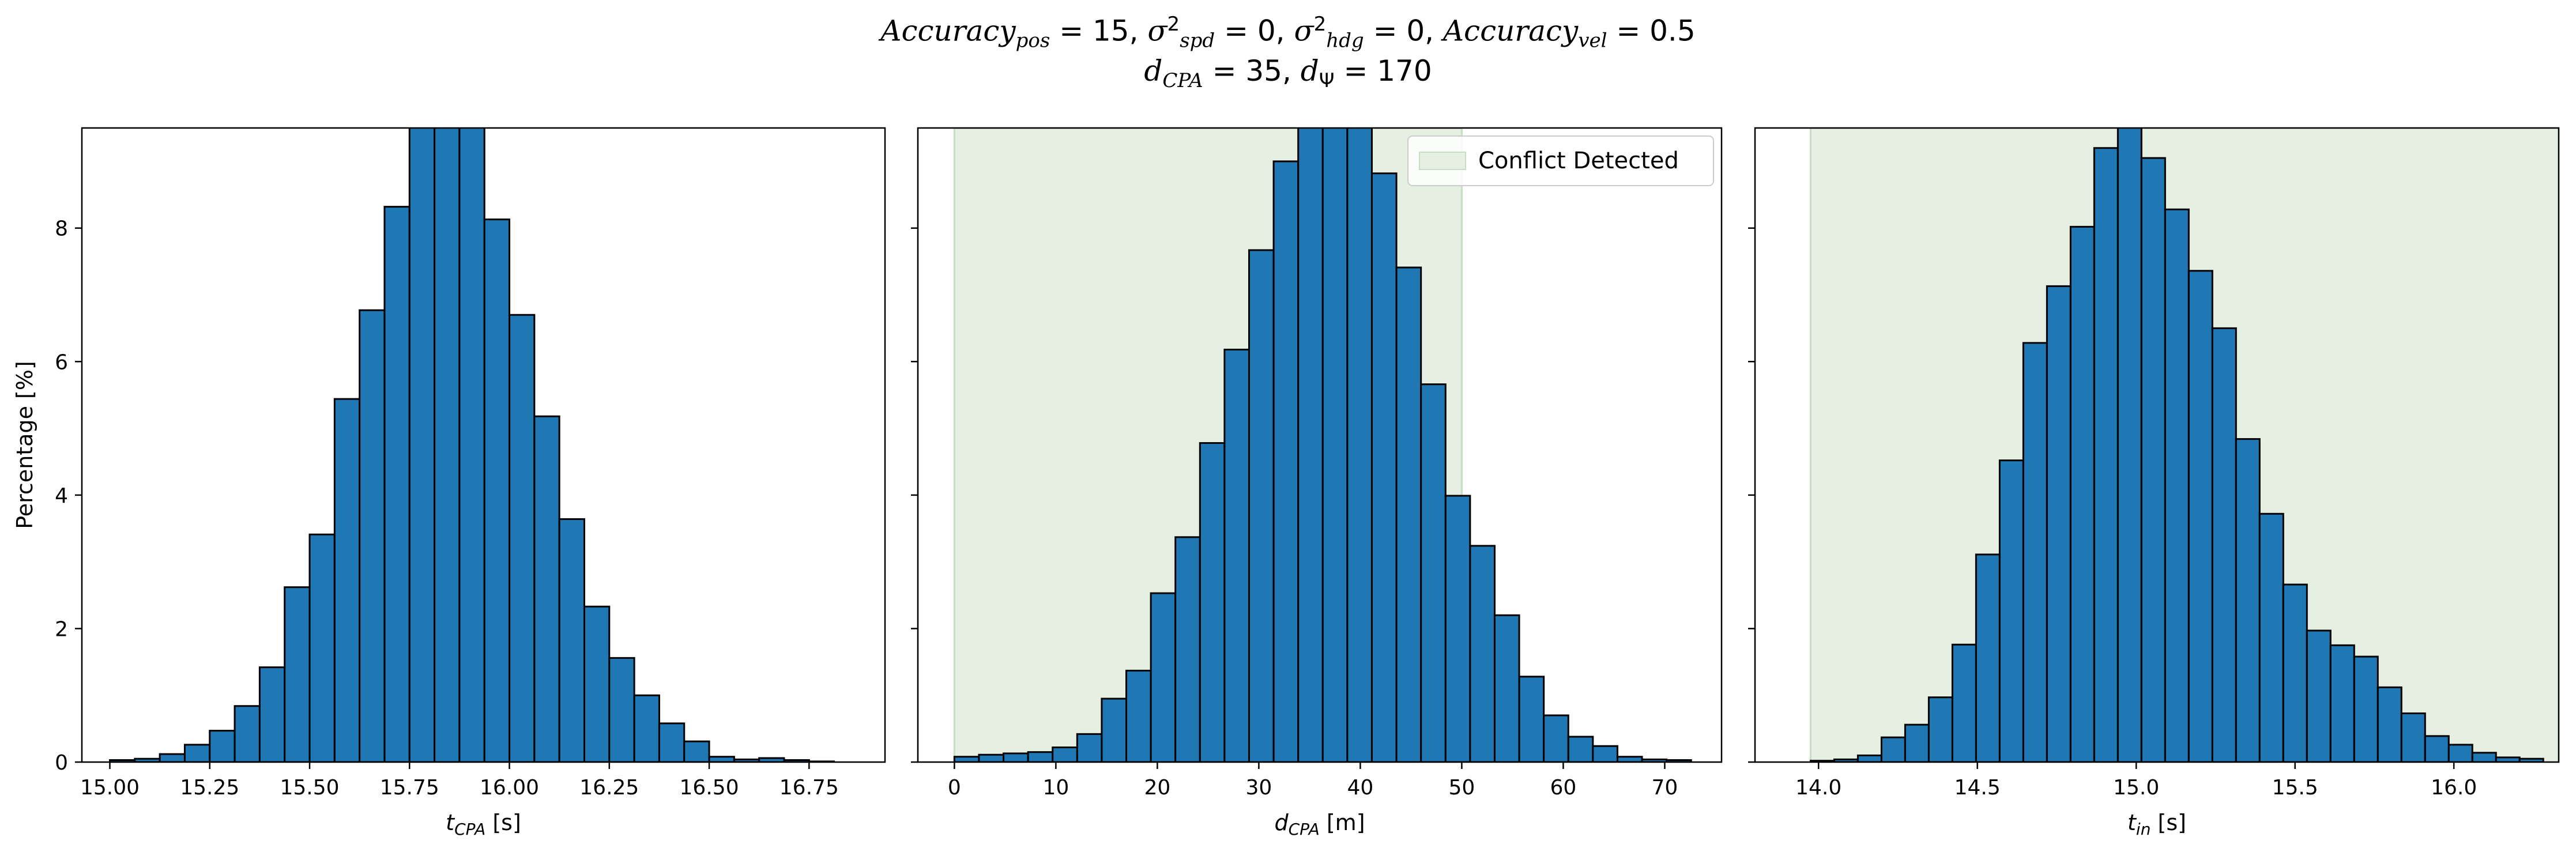 This screenshot has width=2576, height=852. I want to click on x-tick-label: 15.75, so click(409, 788).